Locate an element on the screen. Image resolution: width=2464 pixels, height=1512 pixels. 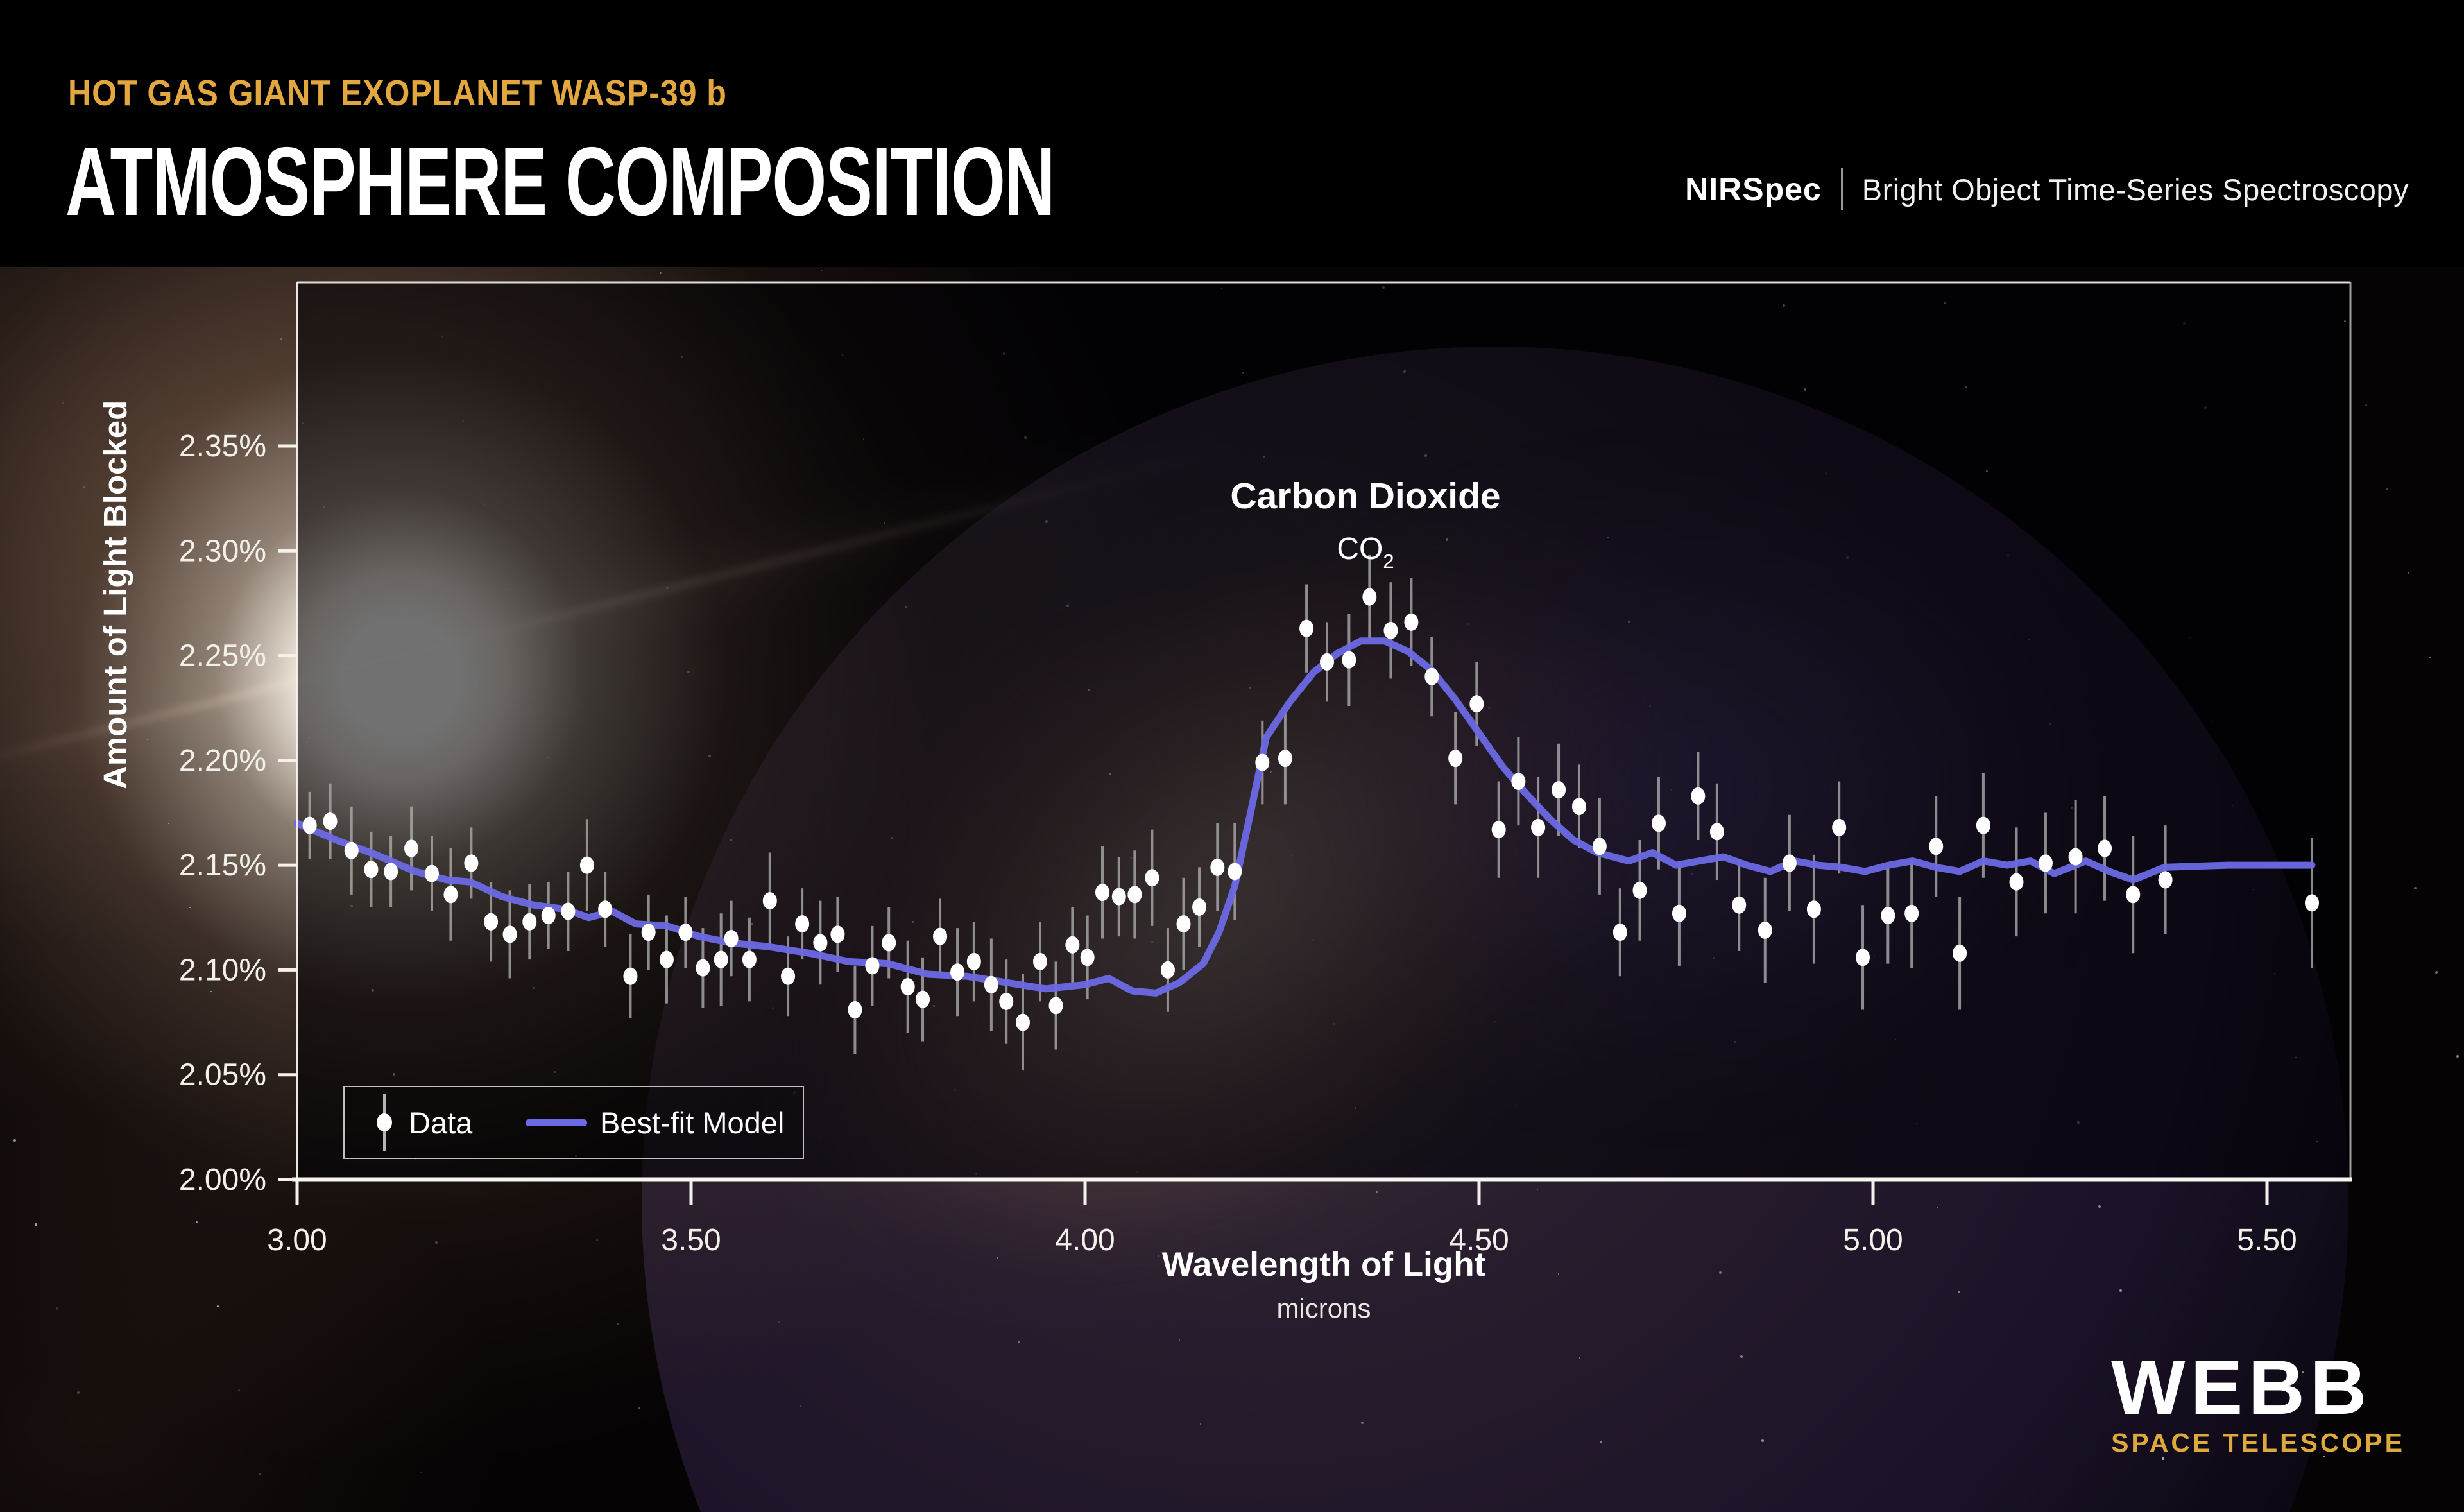
header-eyebrow: HOT GAS GIANT EXOPLANET WASP-39 b is located at coordinates (398, 93).